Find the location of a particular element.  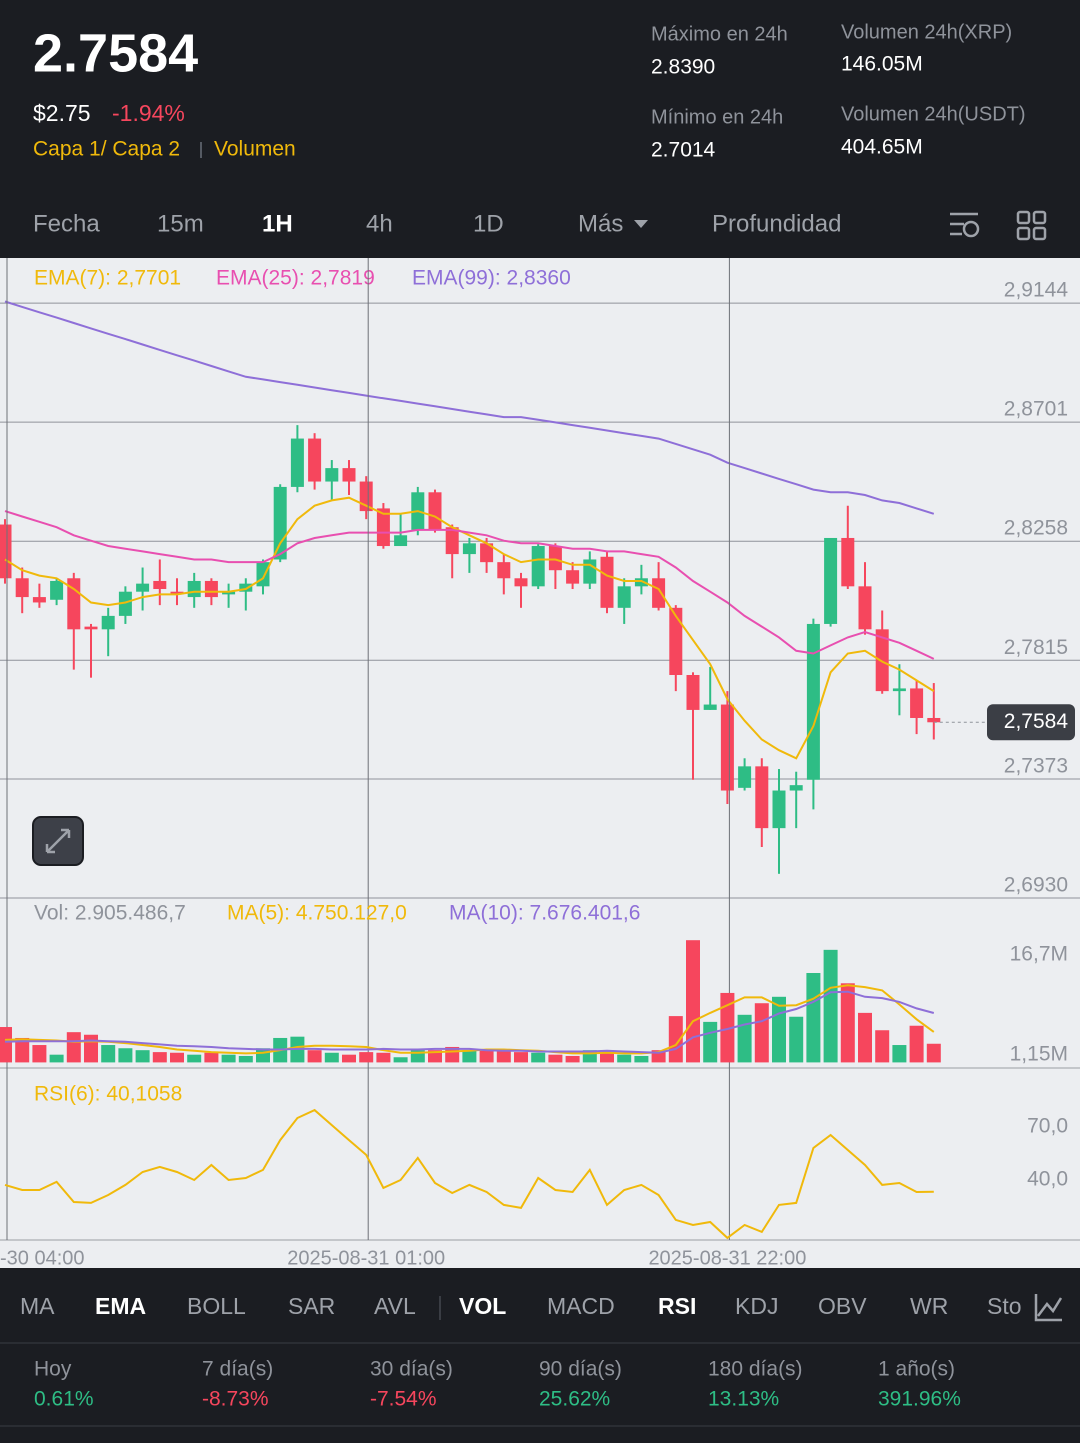

interval-tab: 1D is located at coordinates (488, 223).